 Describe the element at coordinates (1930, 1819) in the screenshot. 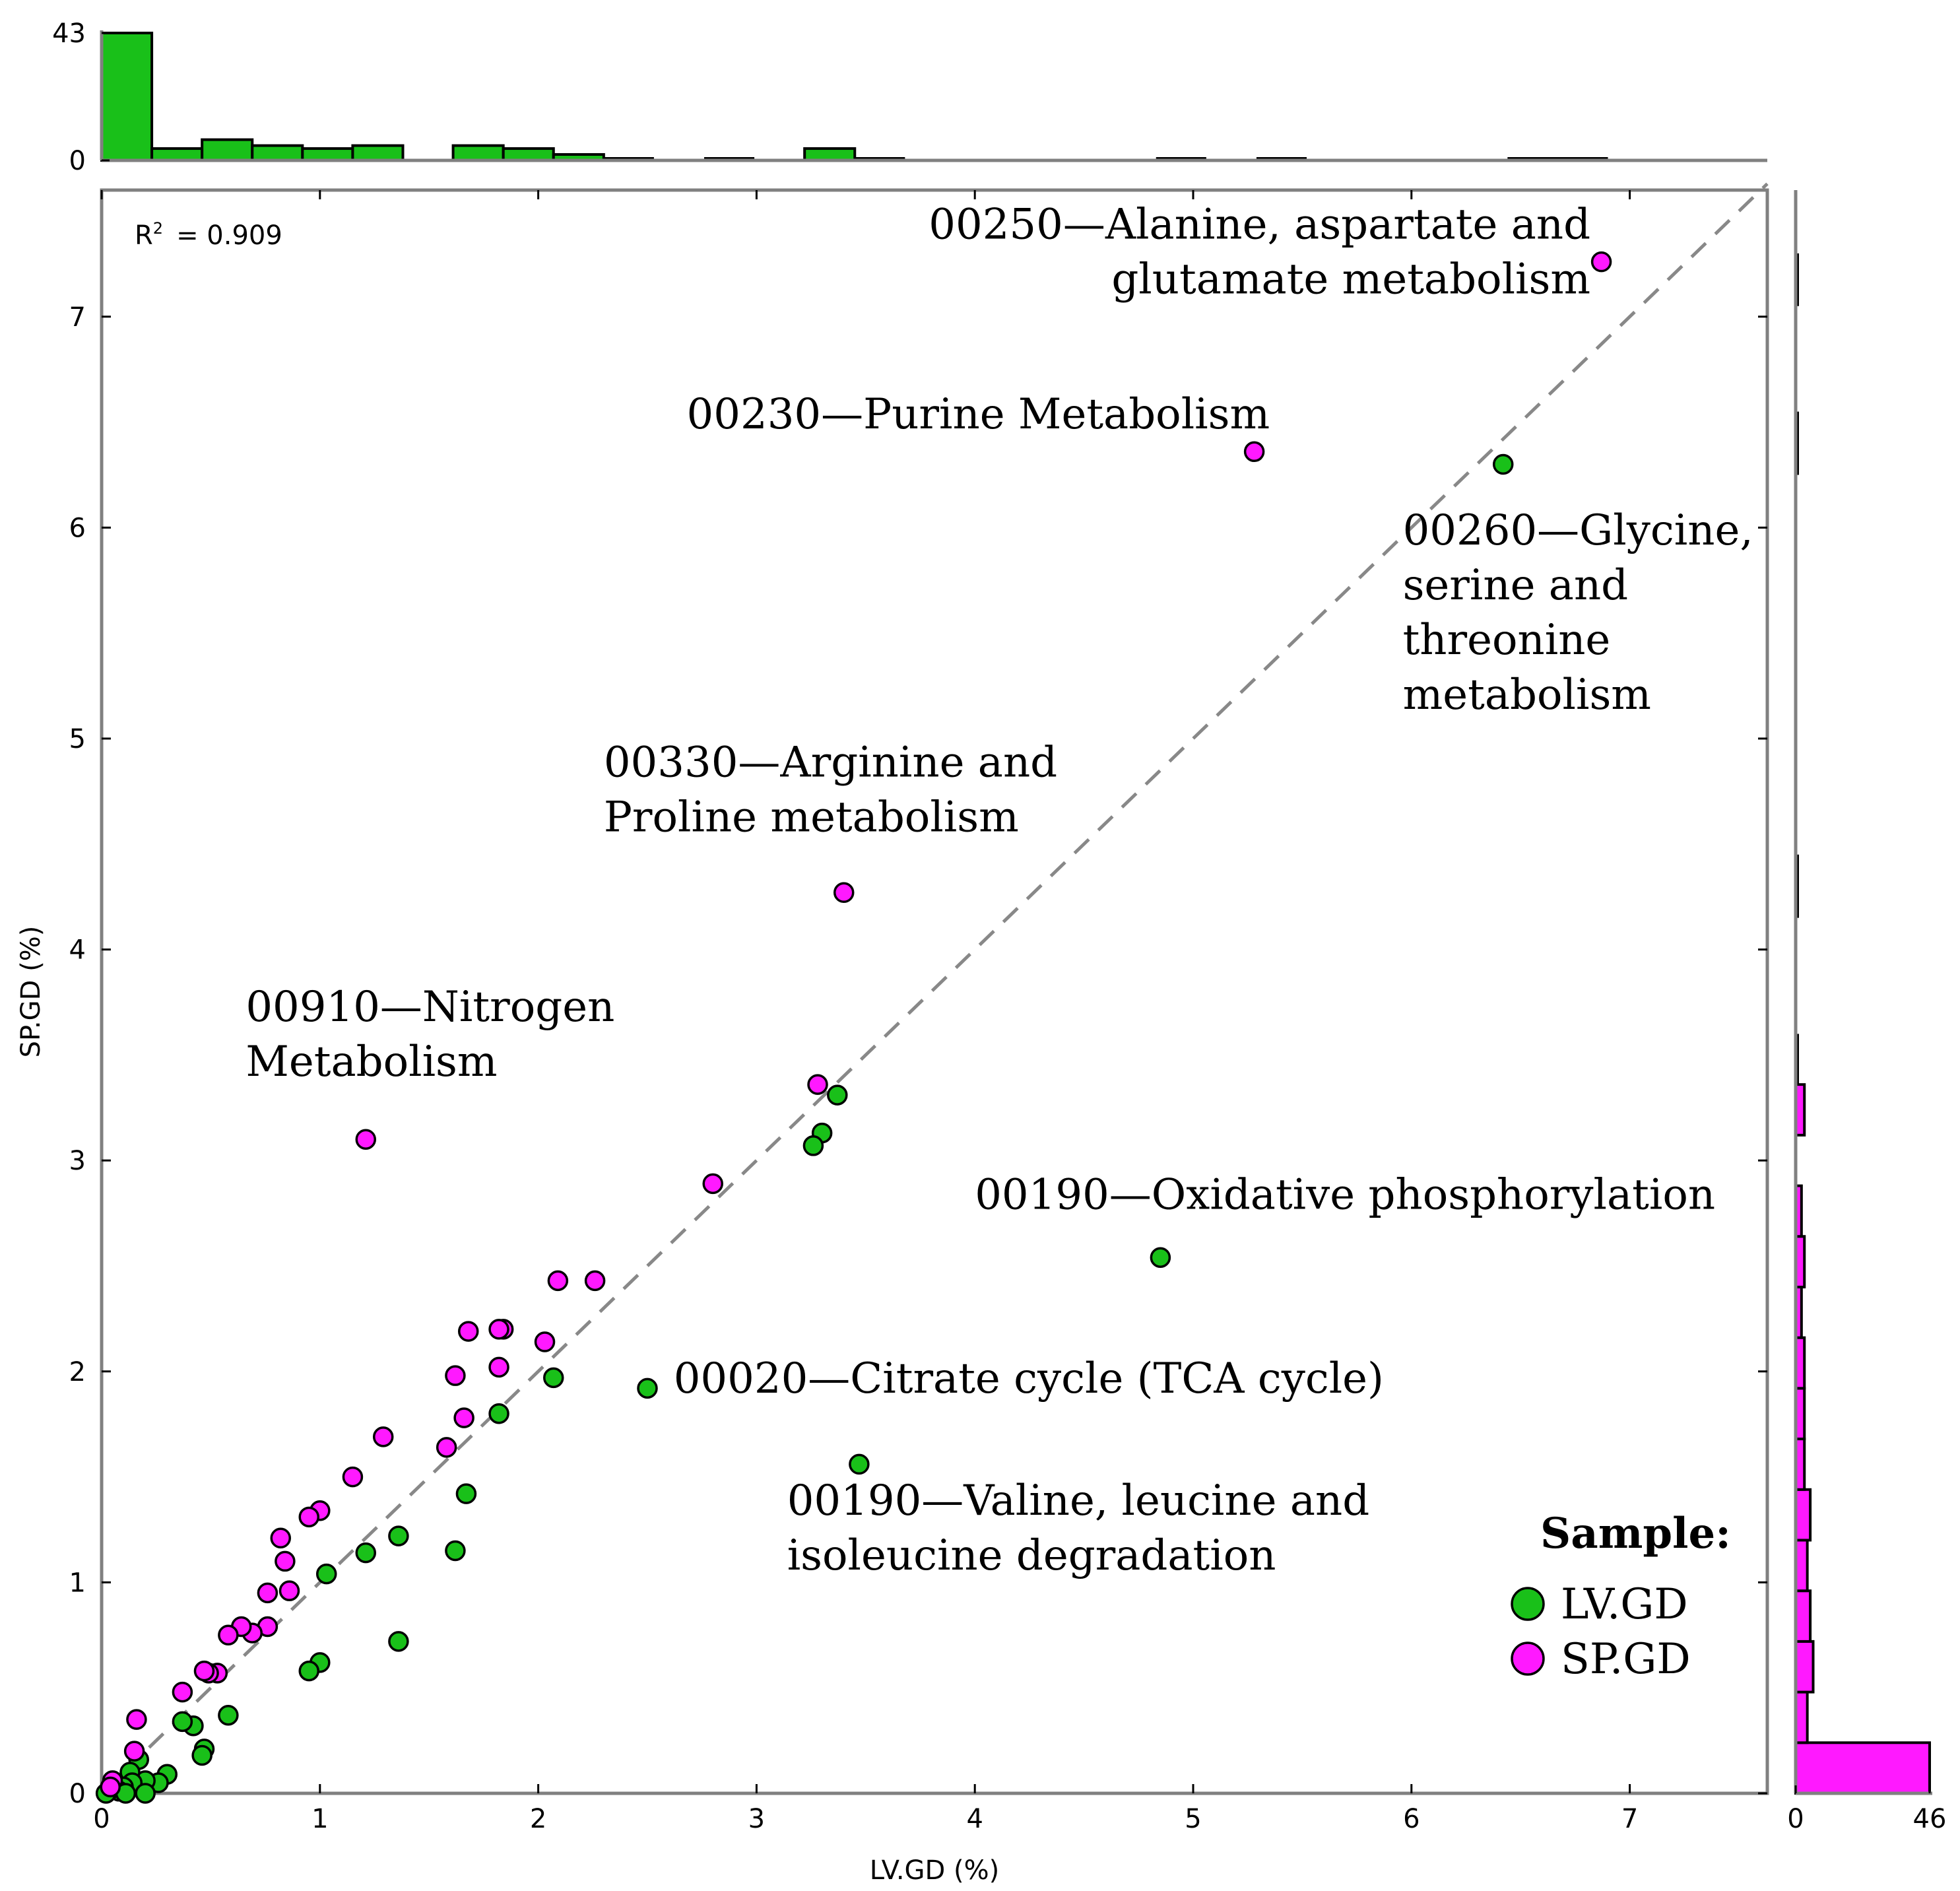

I see `right-histogram-tick-label: 46` at that location.